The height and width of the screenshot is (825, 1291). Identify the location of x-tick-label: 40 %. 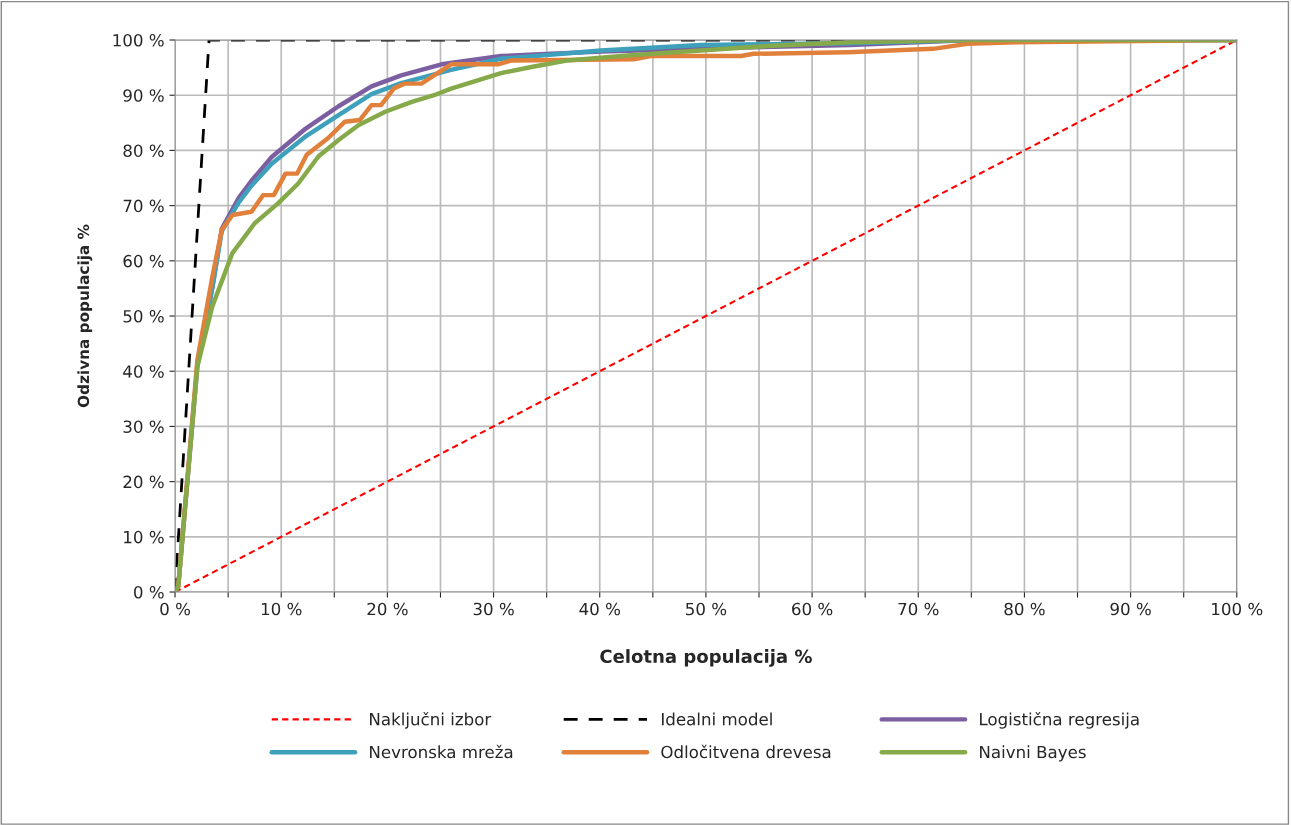
(599, 609).